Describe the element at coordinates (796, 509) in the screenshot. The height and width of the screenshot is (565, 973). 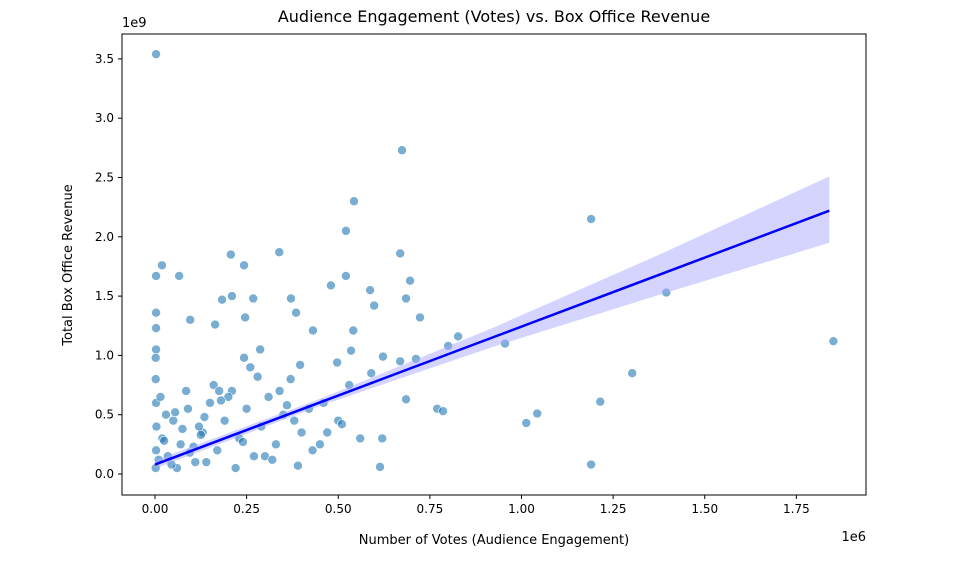
I see `x-tick-label: 1.75` at that location.